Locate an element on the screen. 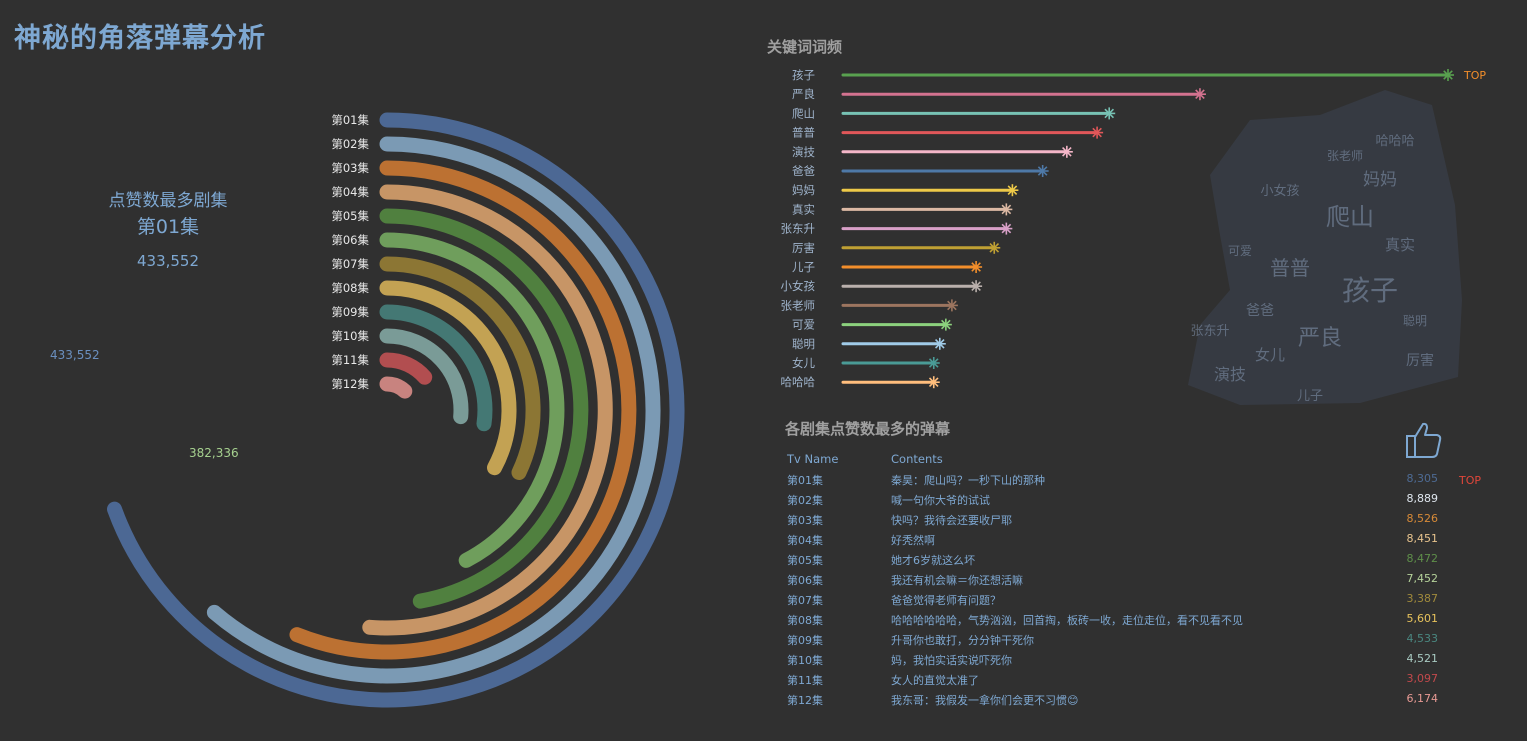  row-content: 哈哈哈哈哈哈，气势汹汹，回首掏，板砖一收，走位走位，看不见看不见 is located at coordinates (1067, 620).